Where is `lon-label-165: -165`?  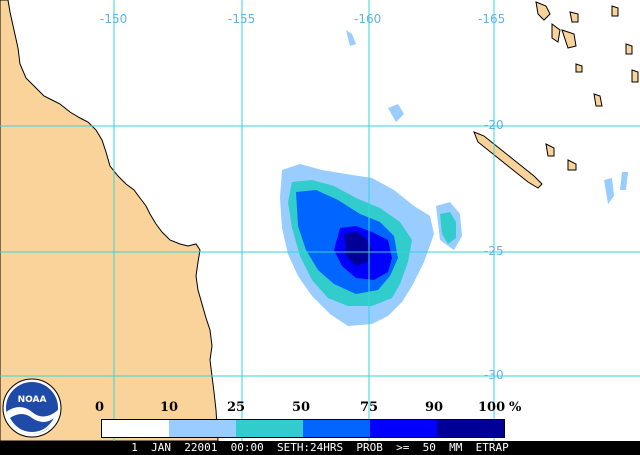
lon-label-165: -165 is located at coordinates (492, 19).